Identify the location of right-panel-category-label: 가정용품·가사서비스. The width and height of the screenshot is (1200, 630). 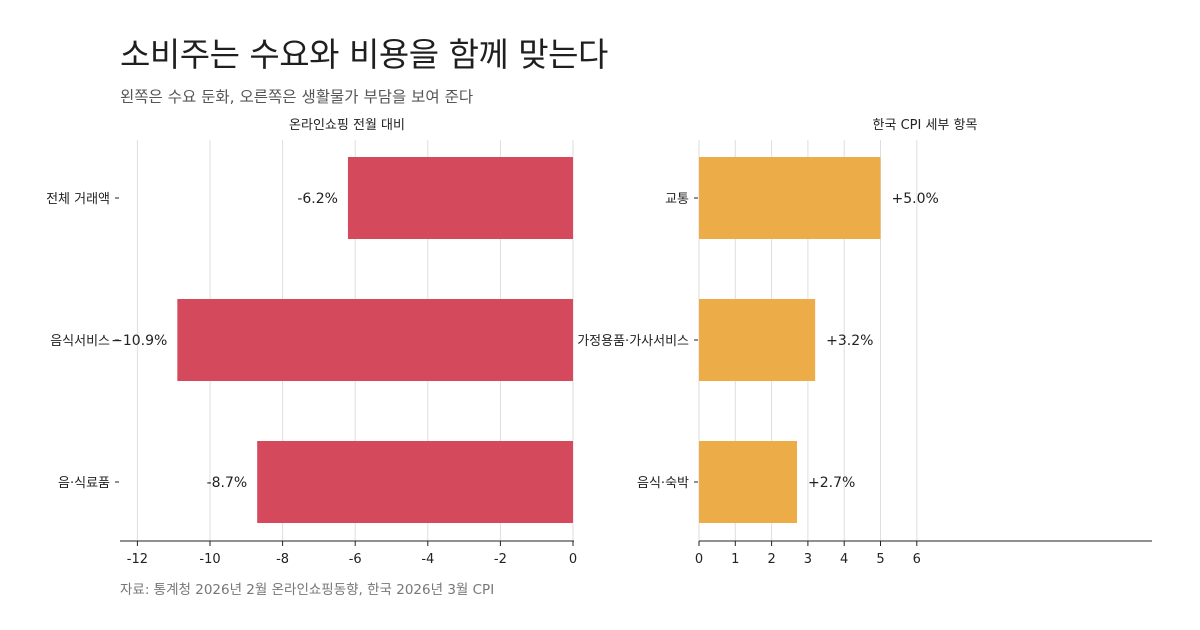
(633, 341).